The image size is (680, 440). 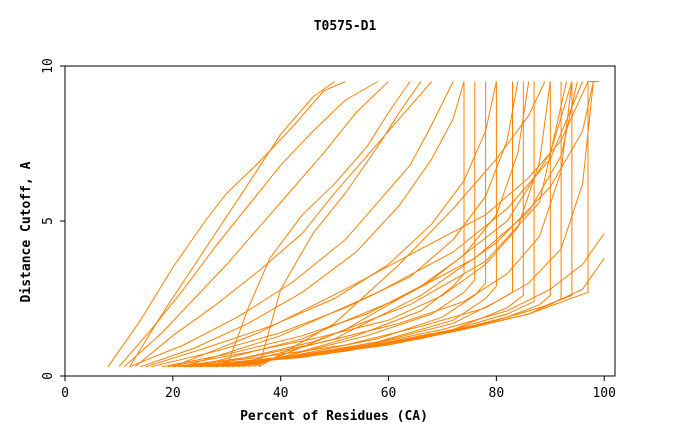 I want to click on x-axis: 0 20 40 60 80 100, so click(x=338, y=388).